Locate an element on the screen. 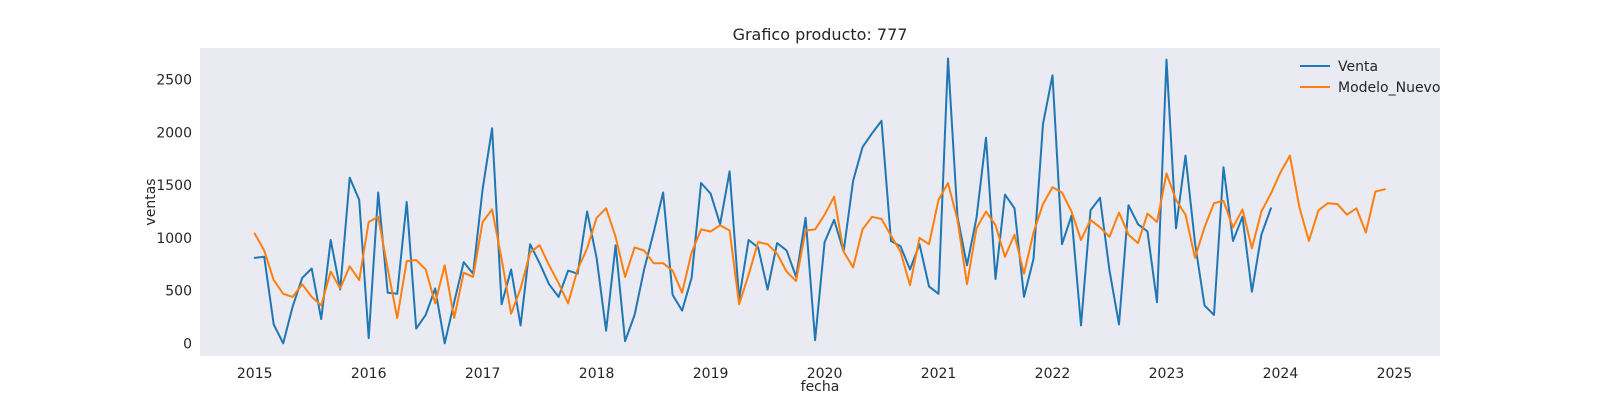  y-tick-label: 2000 is located at coordinates (174, 133).